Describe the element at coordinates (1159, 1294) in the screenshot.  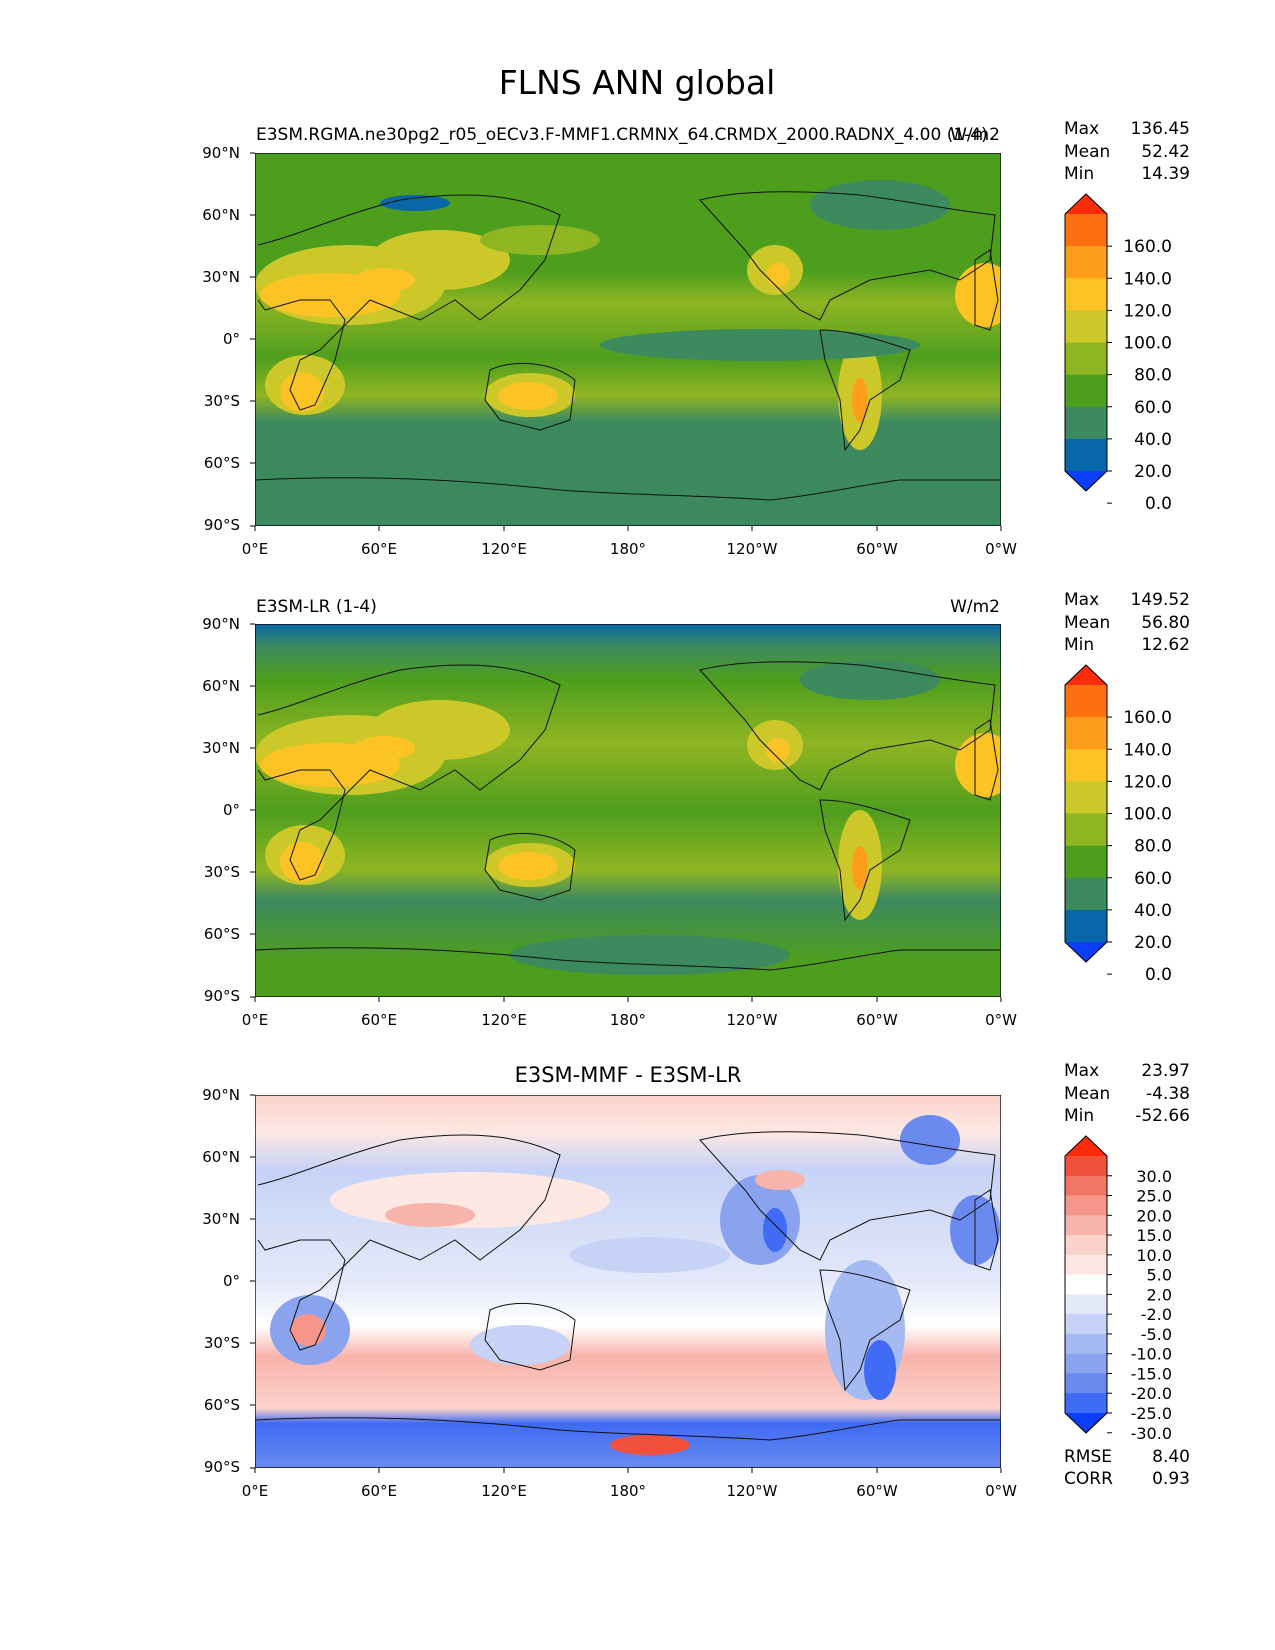
I see `colorbar-tick-label: 2.0` at that location.